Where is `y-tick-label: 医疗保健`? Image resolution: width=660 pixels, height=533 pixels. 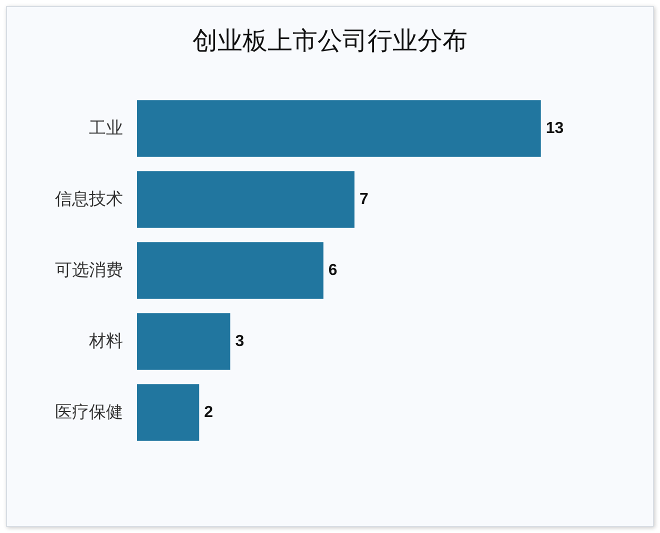 y-tick-label: 医疗保健 is located at coordinates (89, 412).